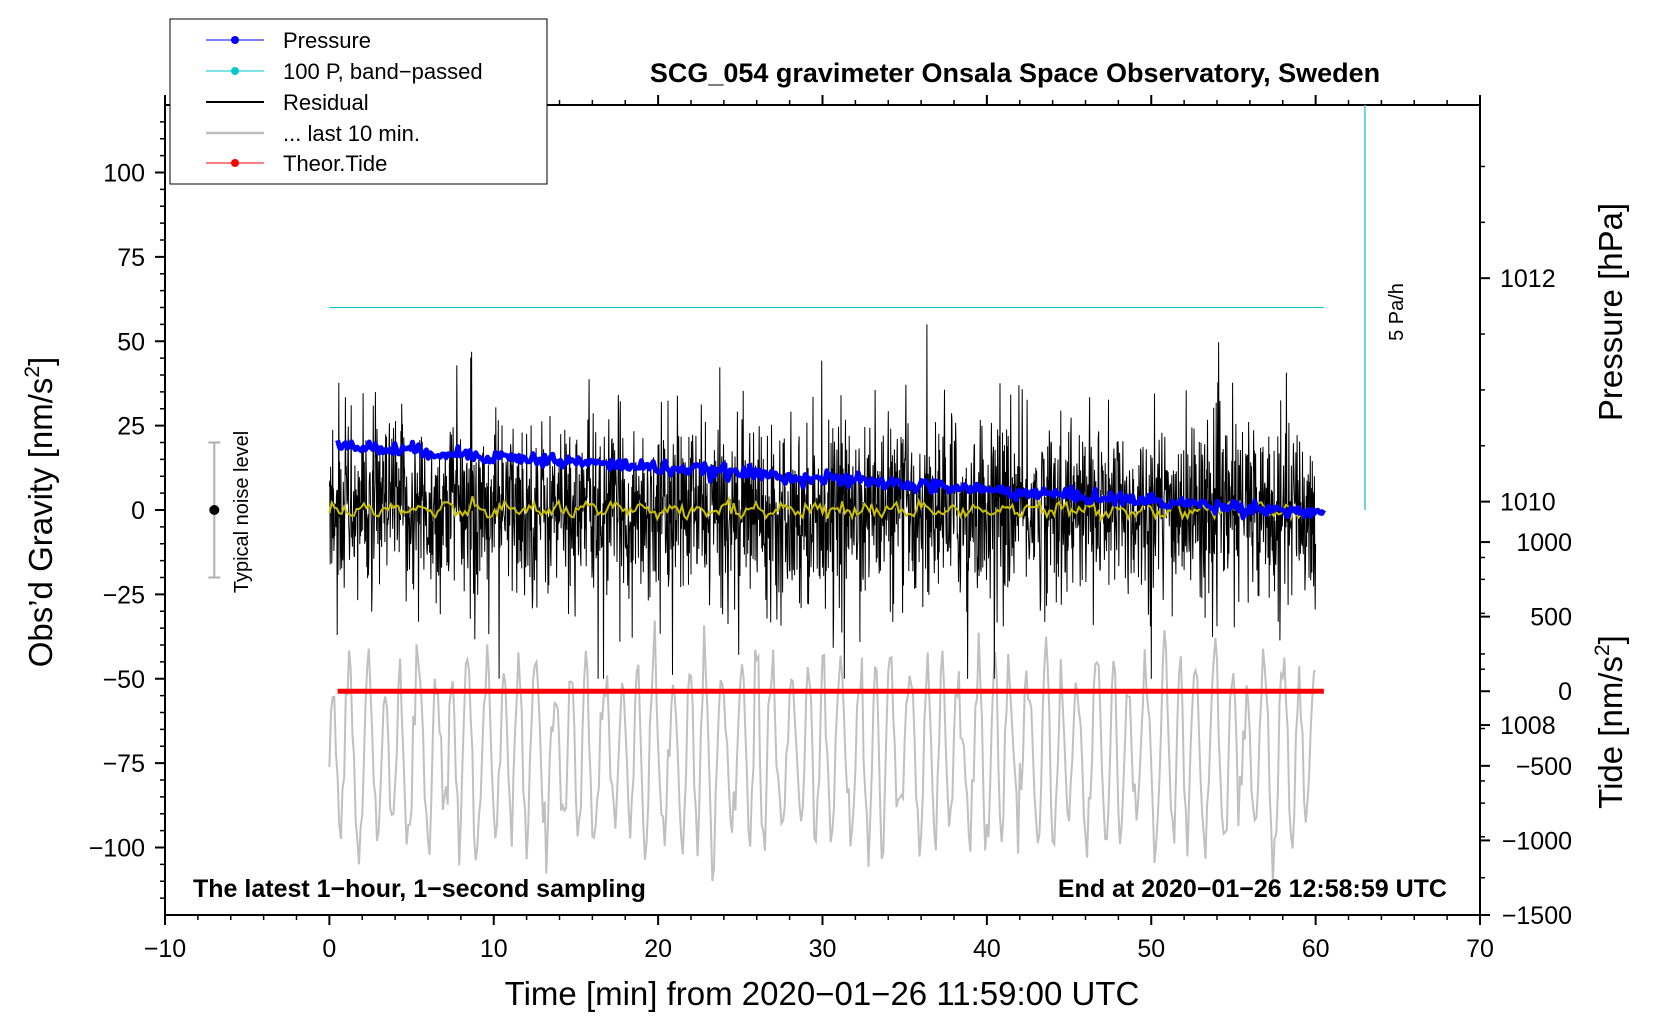  Describe the element at coordinates (242, 512) in the screenshot. I see `noise-level-label: Typical noise level` at that location.